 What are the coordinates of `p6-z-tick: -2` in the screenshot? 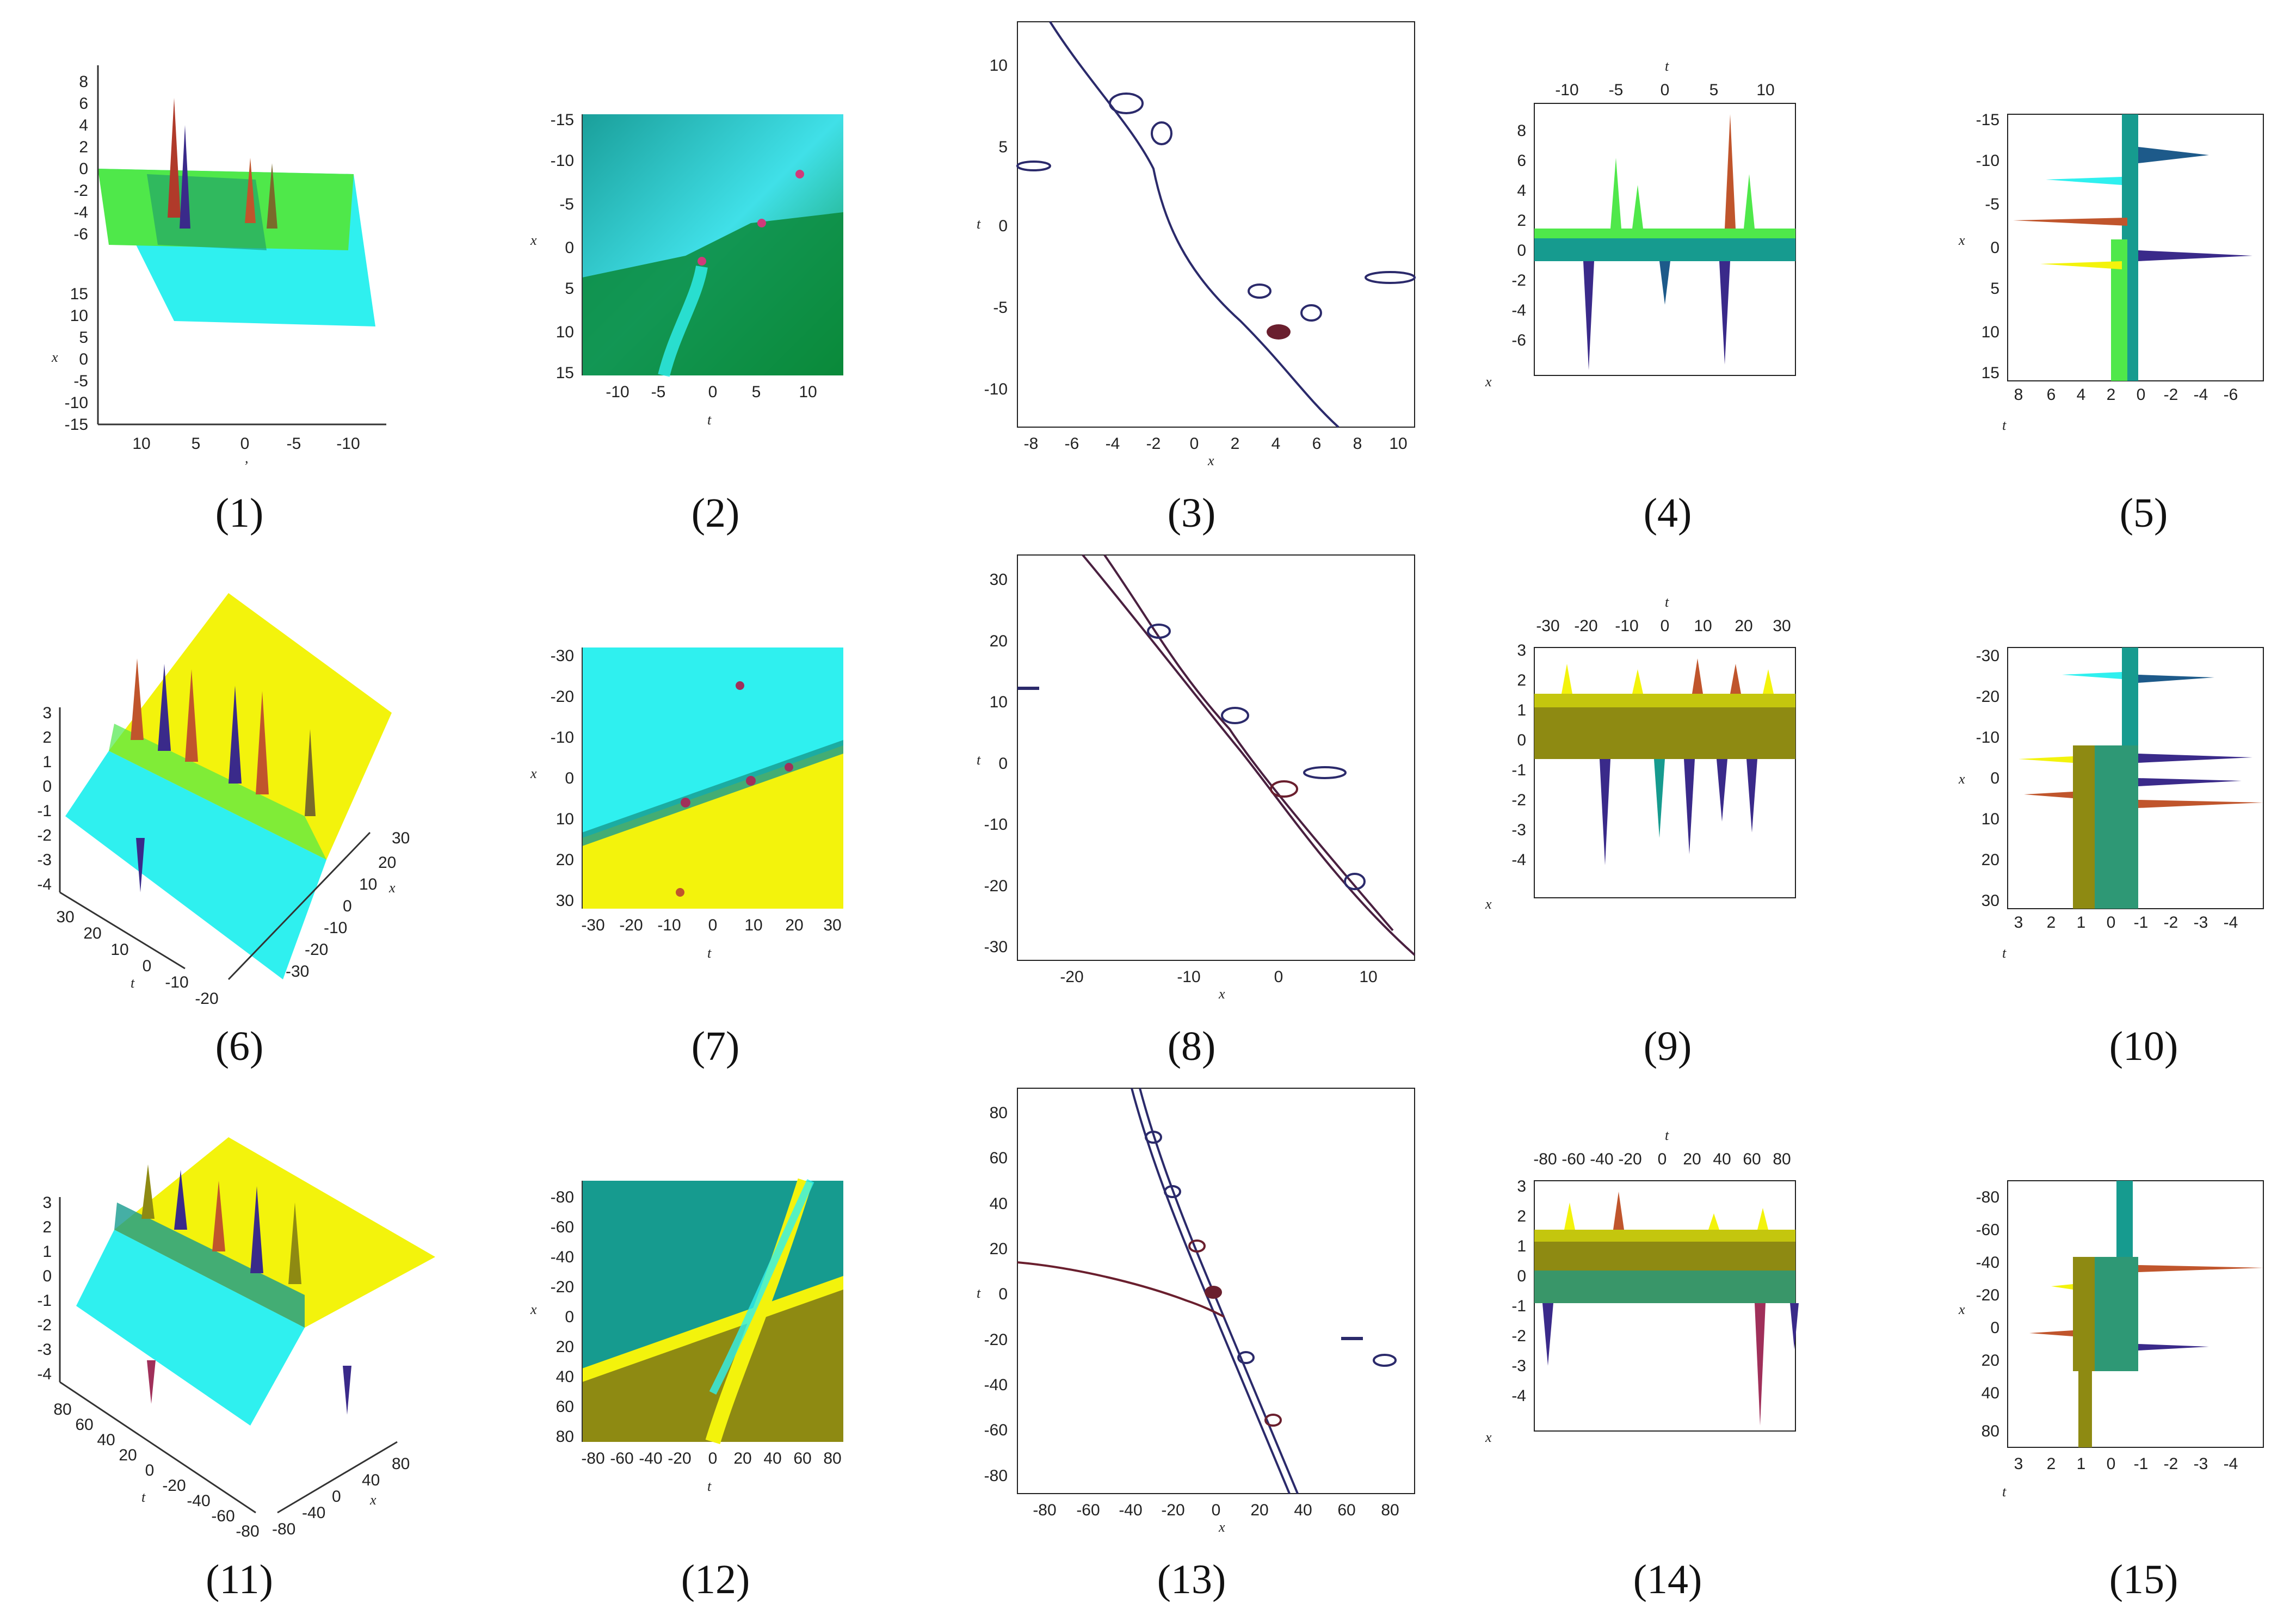 It's located at (44, 835).